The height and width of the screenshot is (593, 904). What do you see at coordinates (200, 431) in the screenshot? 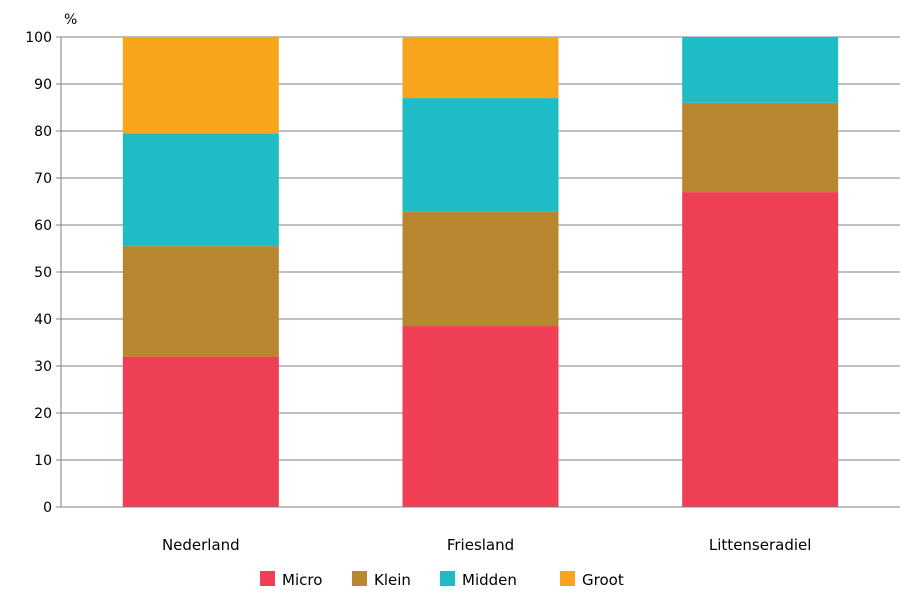
I see `bar-micro-nederland` at bounding box center [200, 431].